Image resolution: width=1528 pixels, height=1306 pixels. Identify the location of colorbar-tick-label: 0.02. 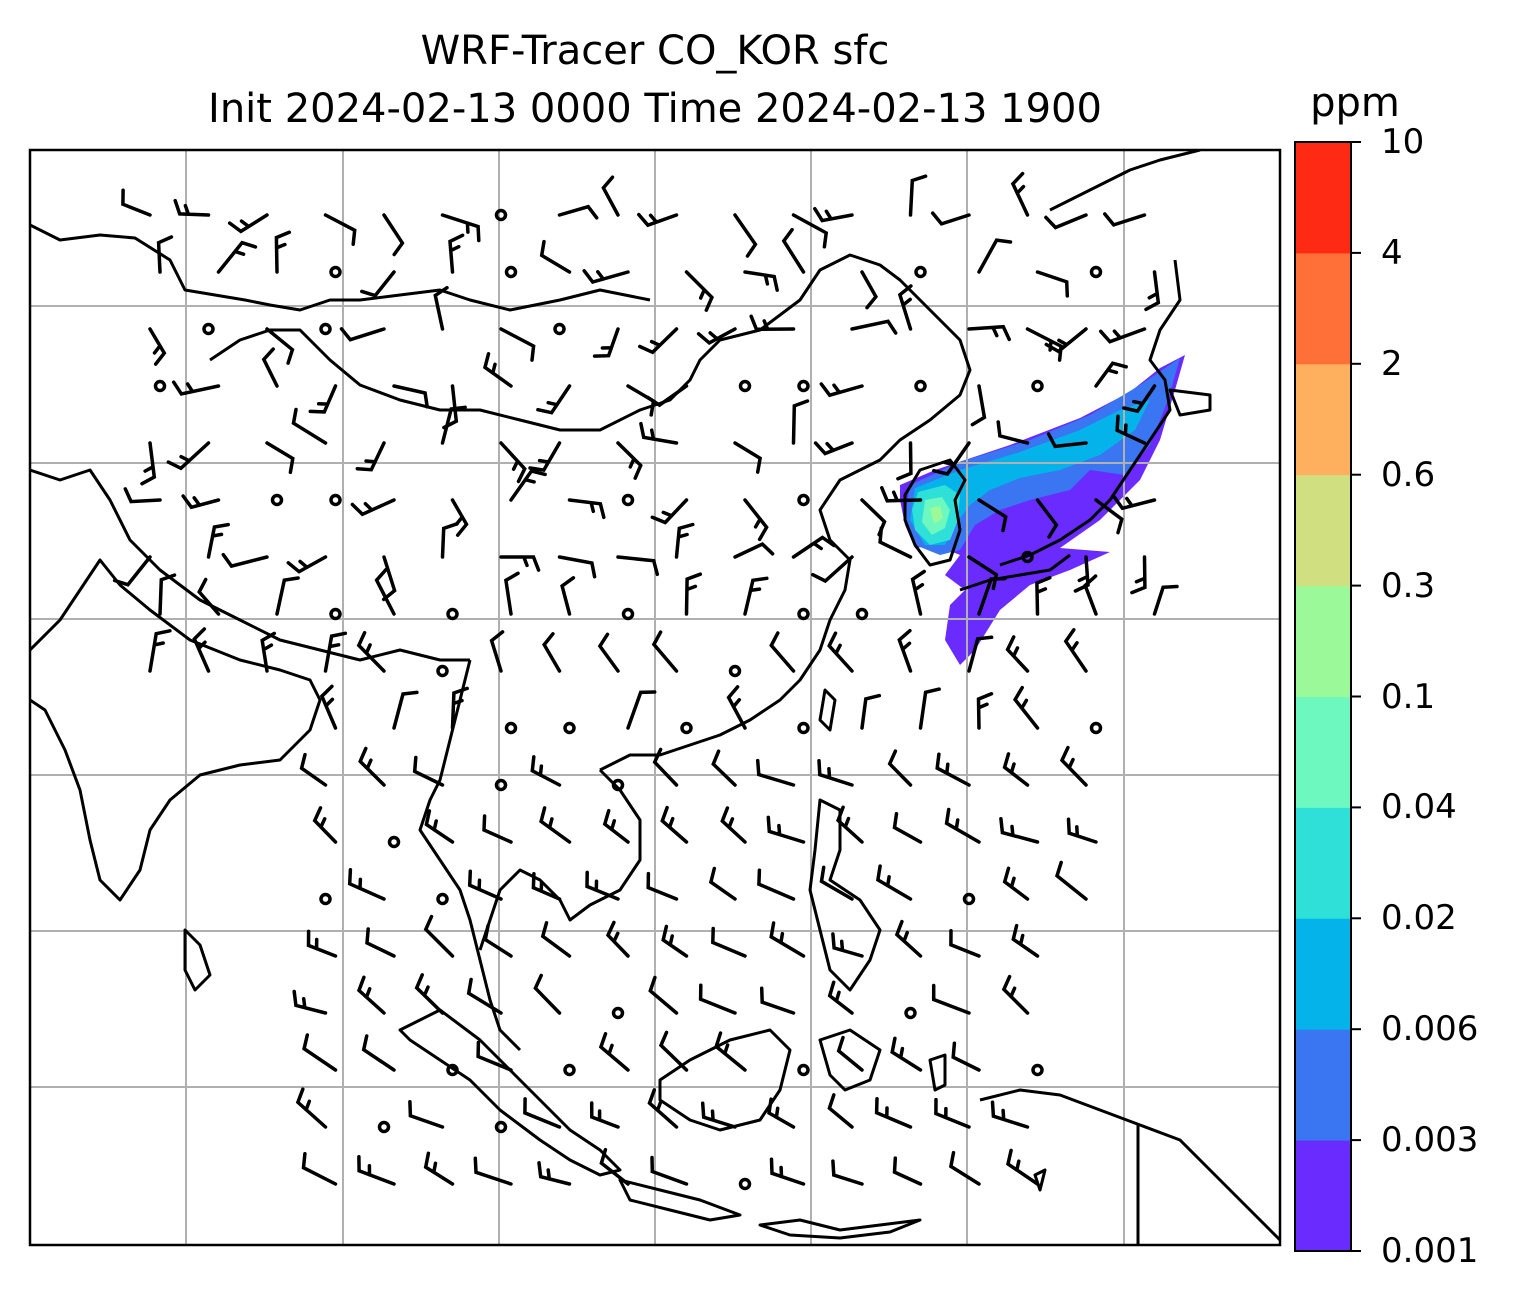
(1419, 918).